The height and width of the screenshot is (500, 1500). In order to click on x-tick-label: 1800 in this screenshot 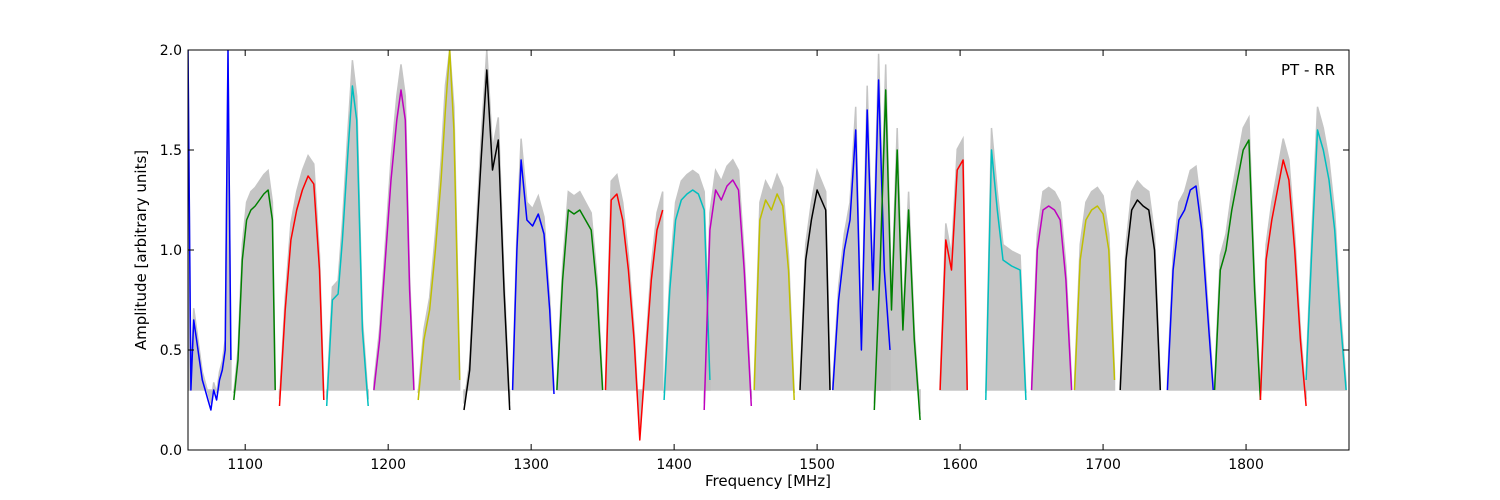, I will do `click(1246, 465)`.